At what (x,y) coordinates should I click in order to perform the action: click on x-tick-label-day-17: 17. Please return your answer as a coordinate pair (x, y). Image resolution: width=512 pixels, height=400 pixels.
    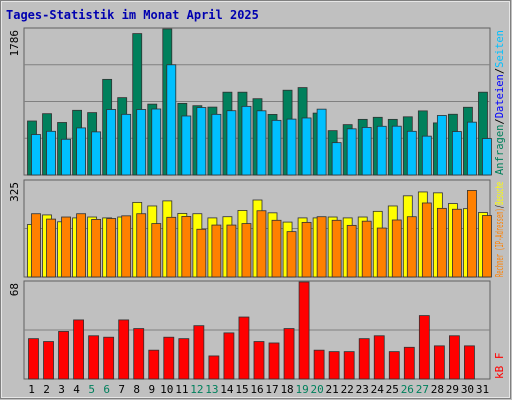
    Looking at the image, I should click on (271, 389).